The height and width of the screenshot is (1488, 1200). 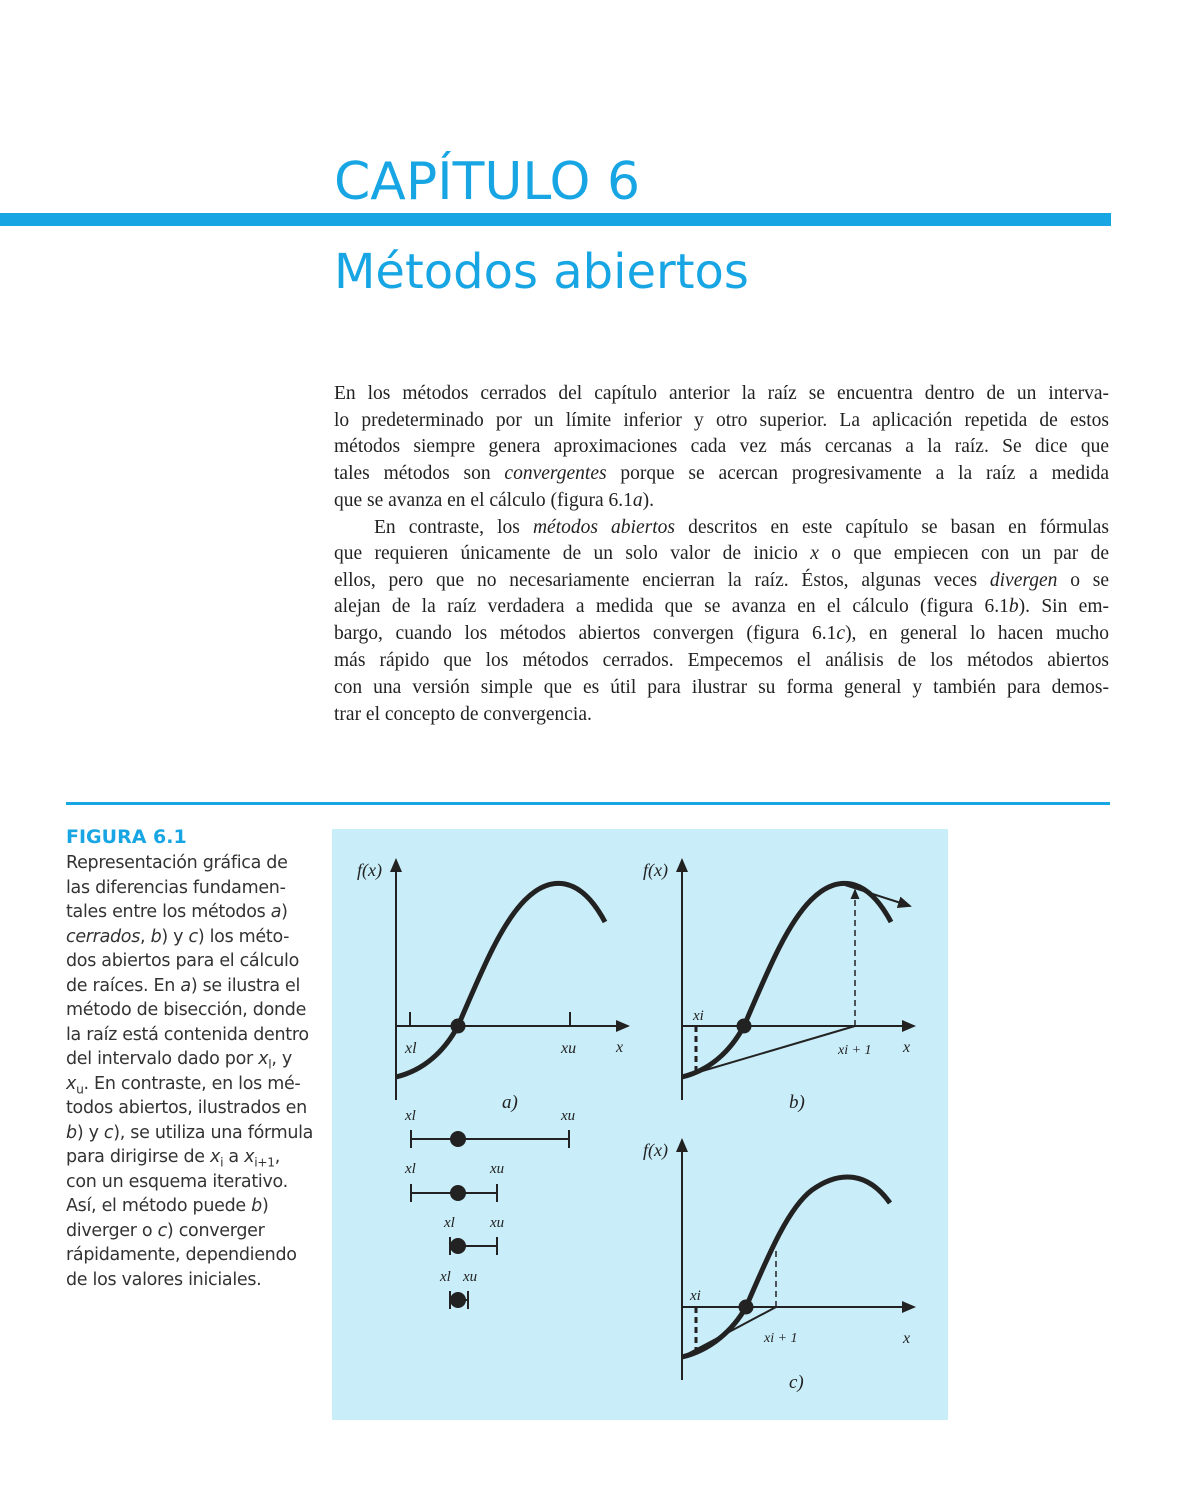 I want to click on text-run: ) converger, so click(x=215, y=1230).